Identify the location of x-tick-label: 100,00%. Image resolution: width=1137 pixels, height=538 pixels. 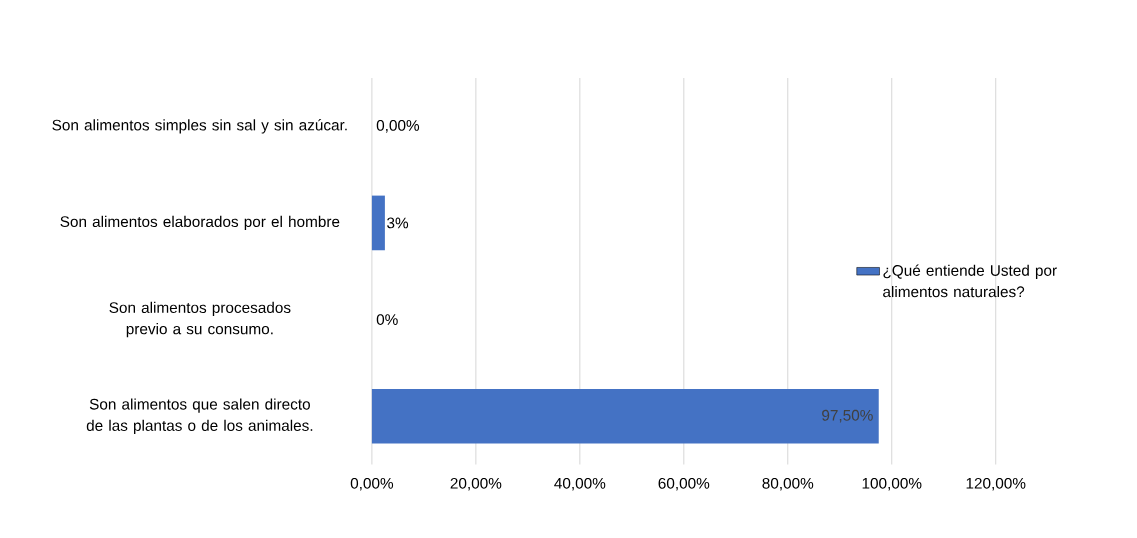
(892, 484).